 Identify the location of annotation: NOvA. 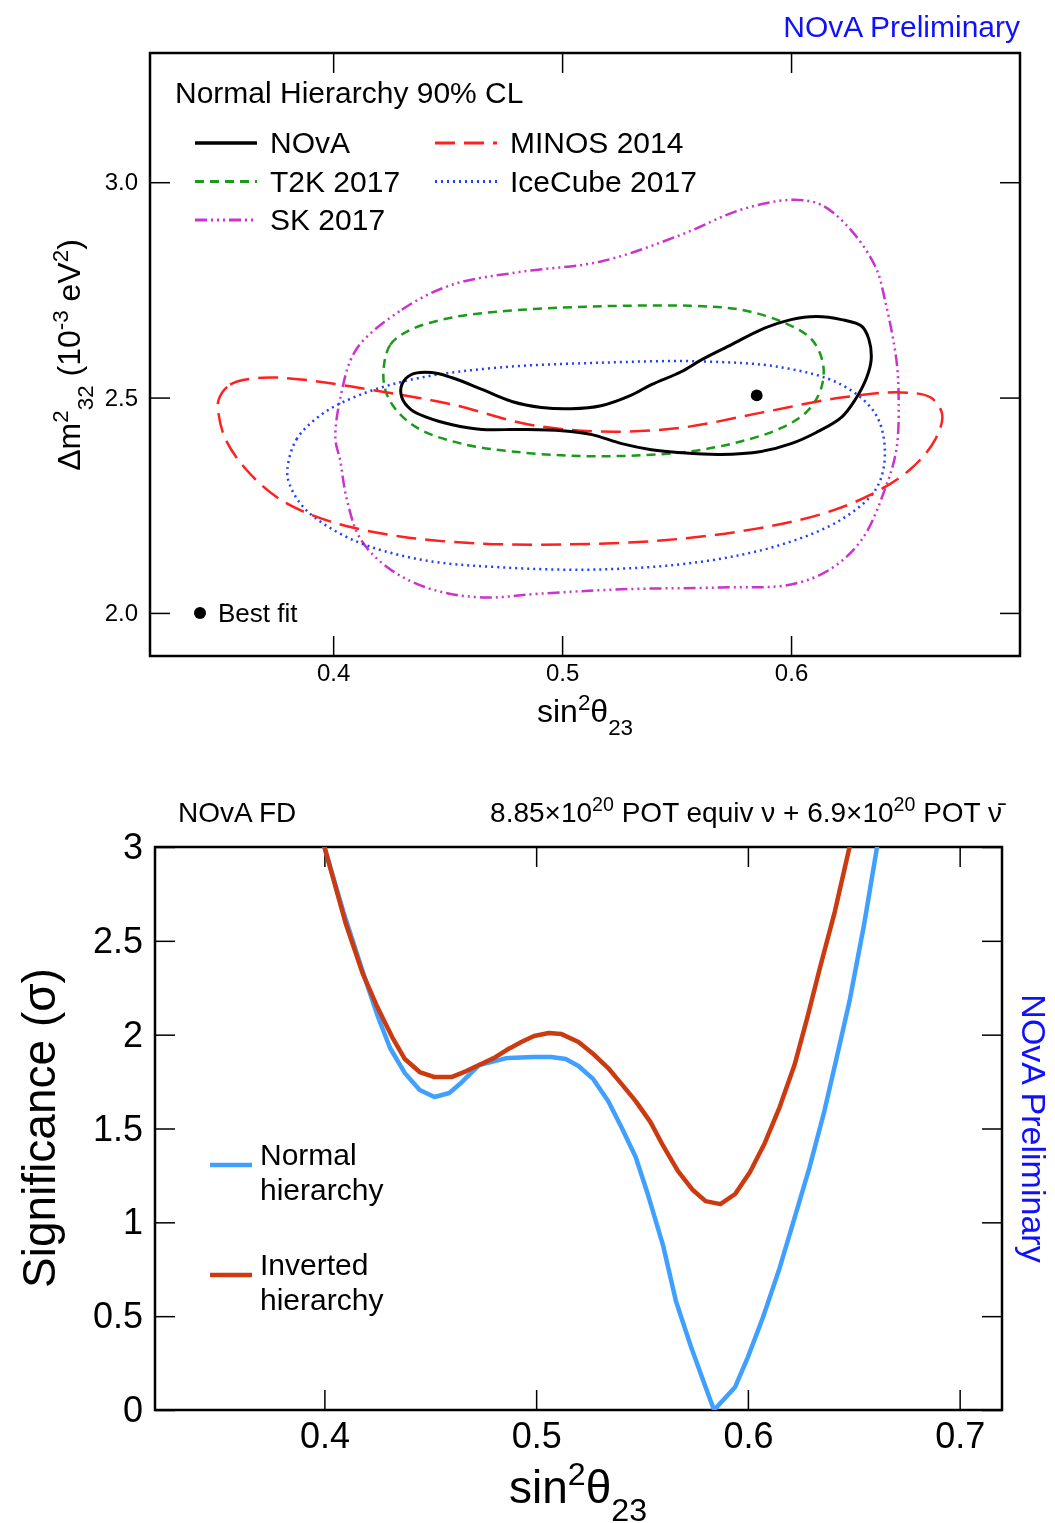
(310, 142).